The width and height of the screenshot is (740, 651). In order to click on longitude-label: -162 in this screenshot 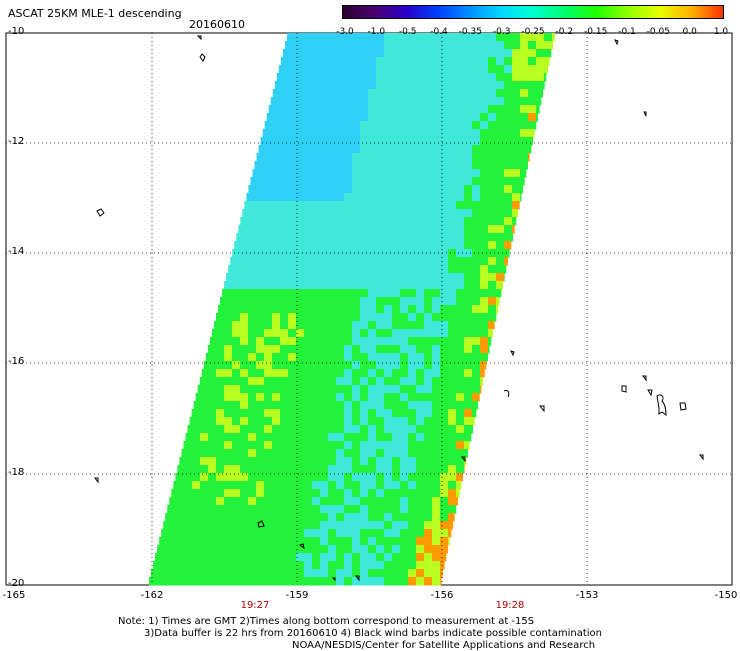, I will do `click(152, 595)`.